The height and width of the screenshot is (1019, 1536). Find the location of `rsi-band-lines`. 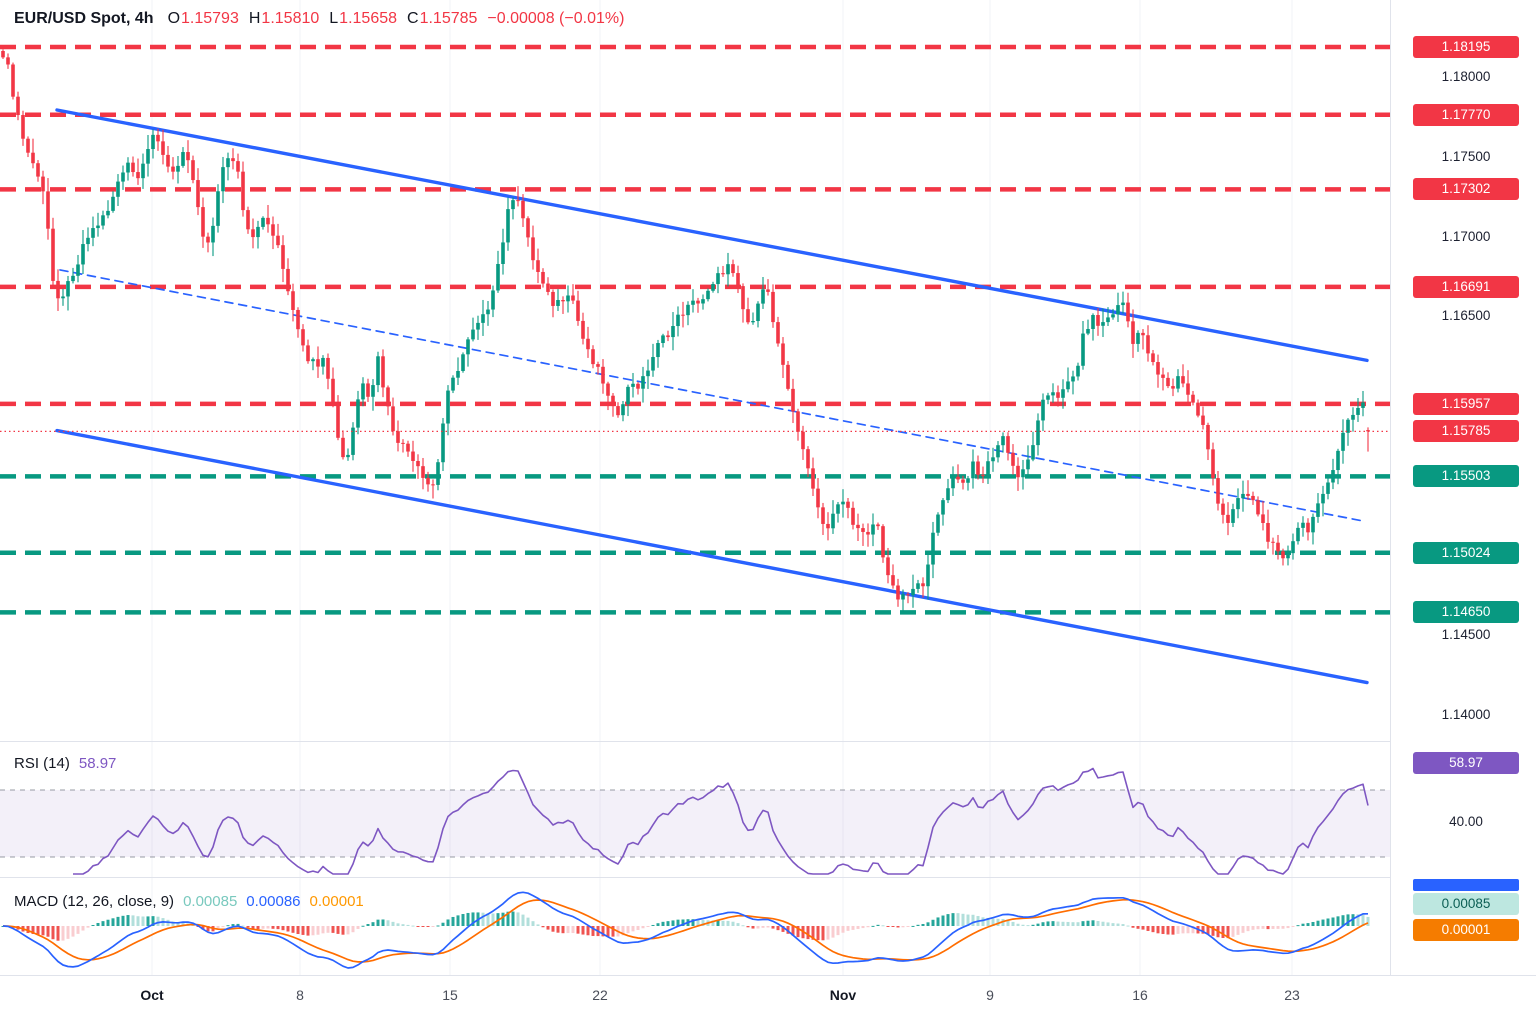

rsi-band-lines is located at coordinates (695, 823).